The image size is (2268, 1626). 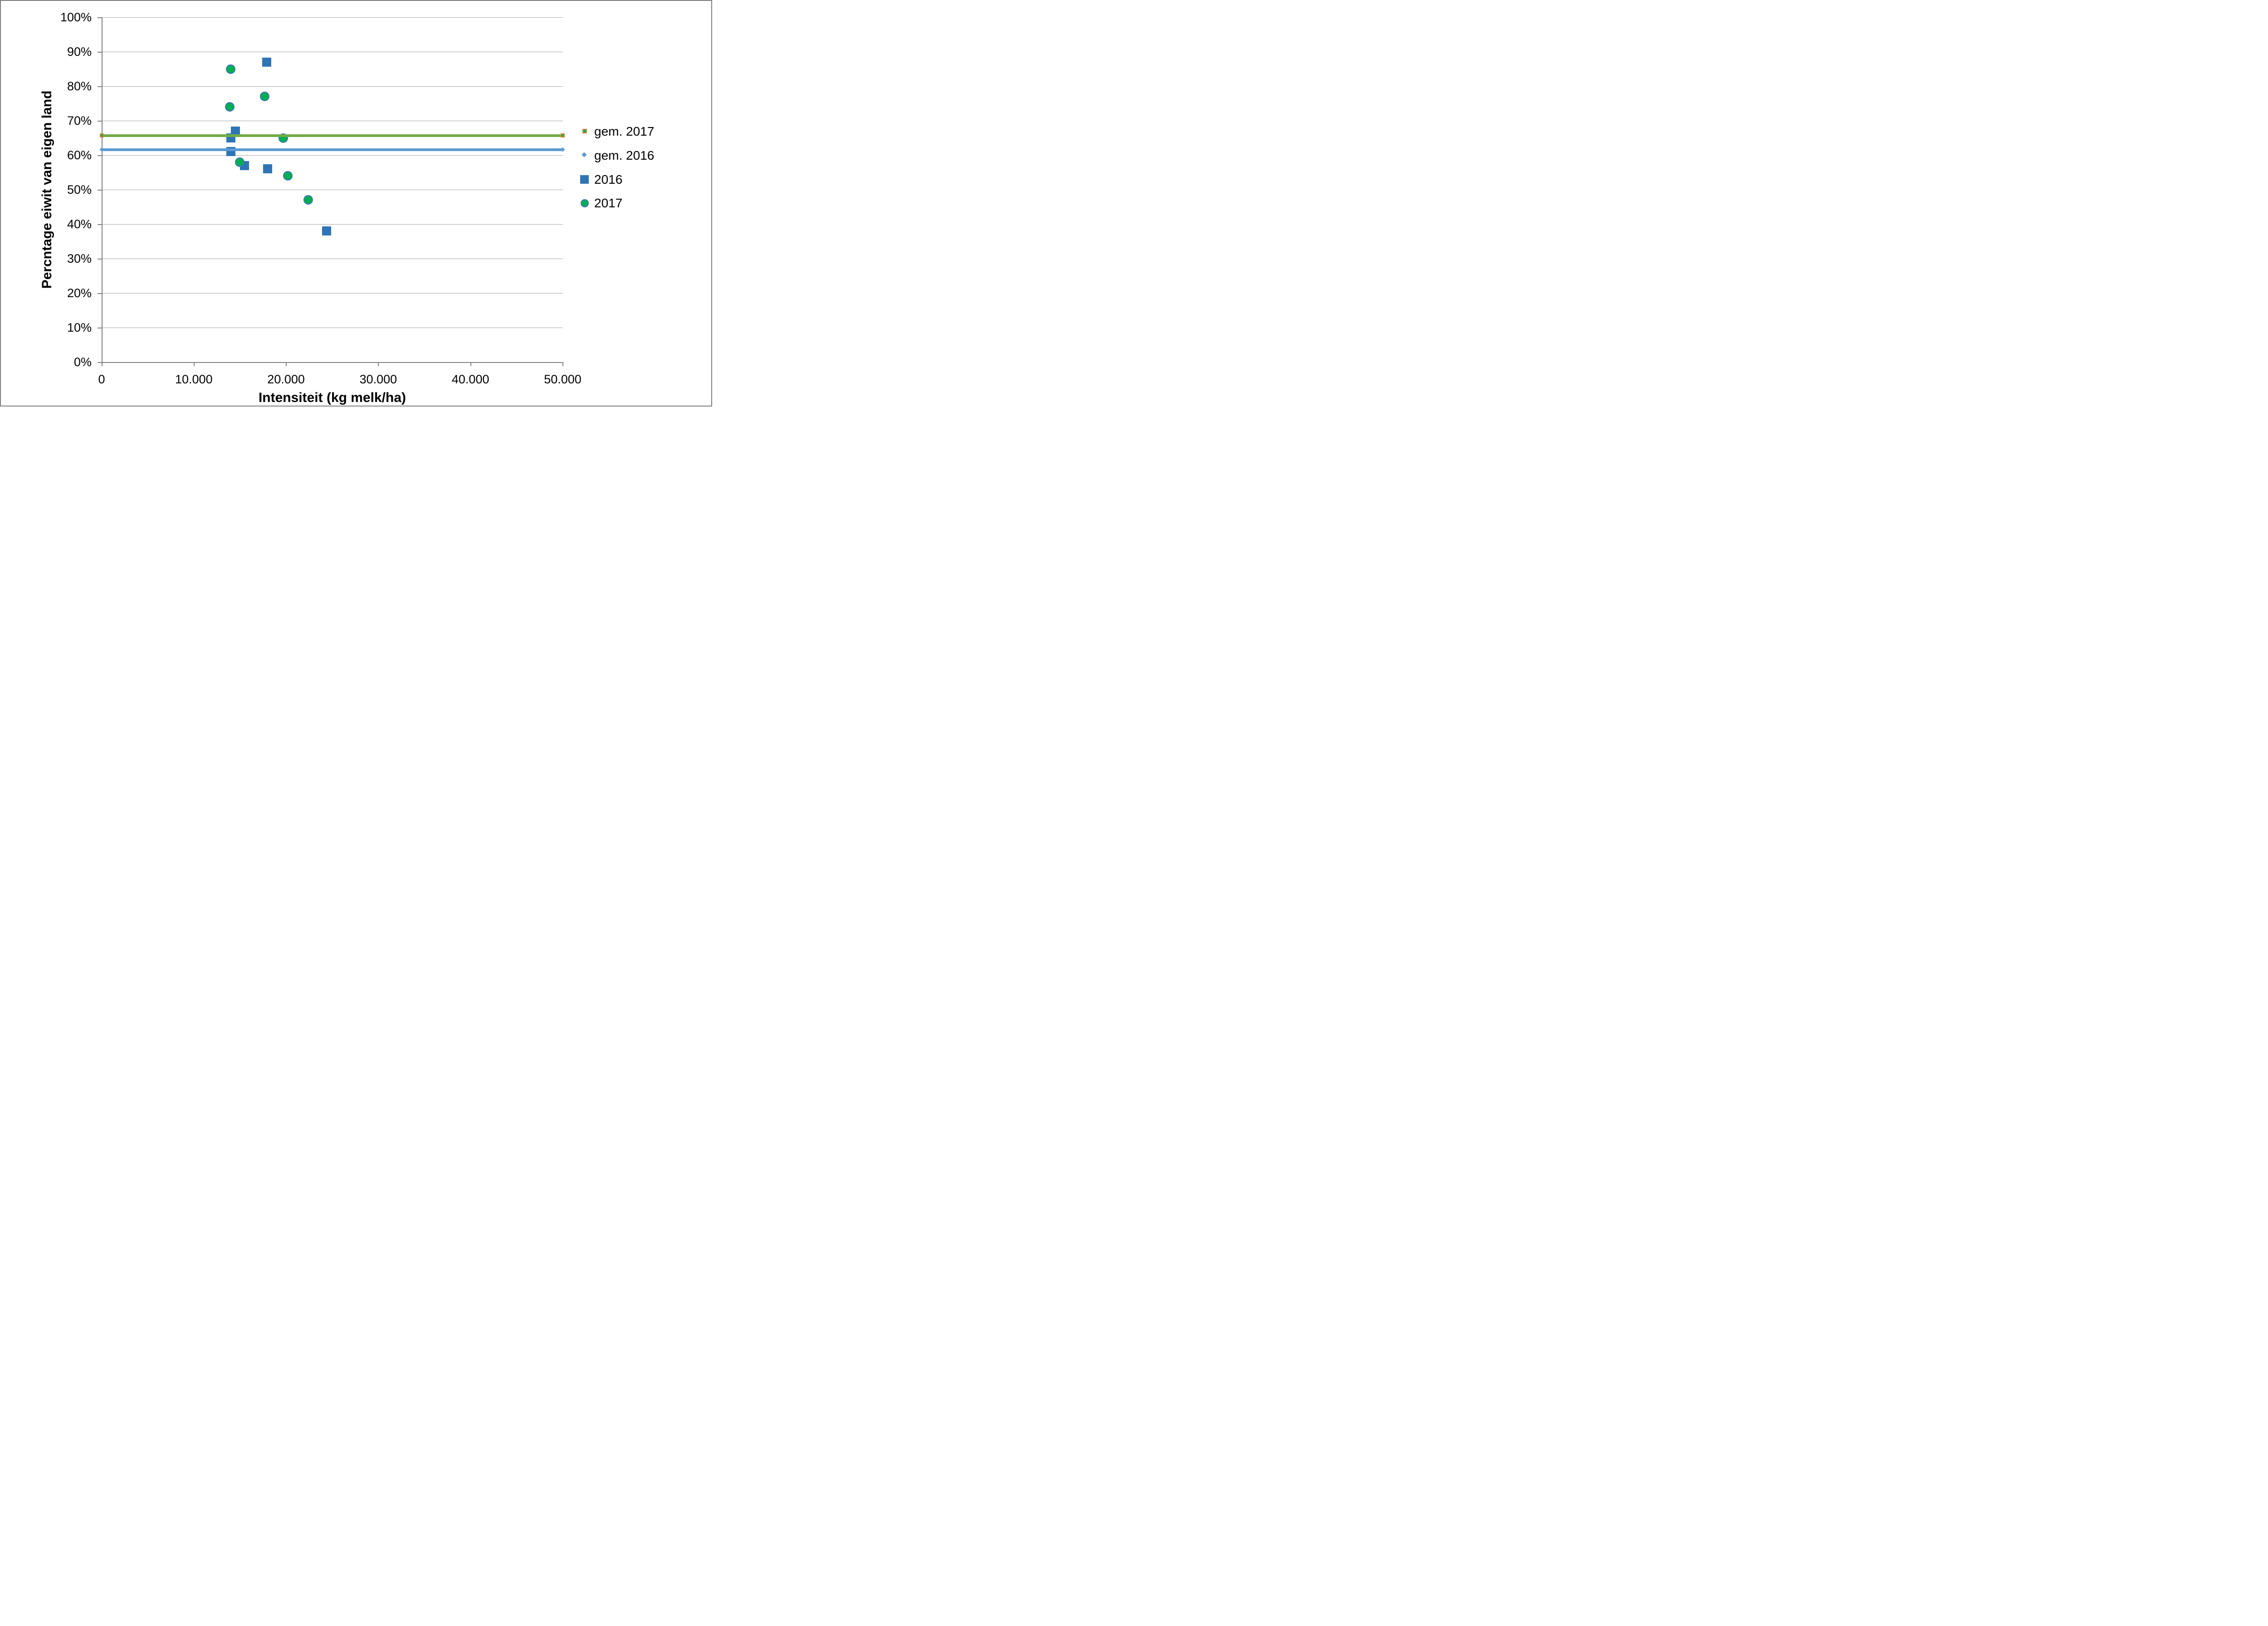 I want to click on legend-marker-square-orange, so click(x=585, y=131).